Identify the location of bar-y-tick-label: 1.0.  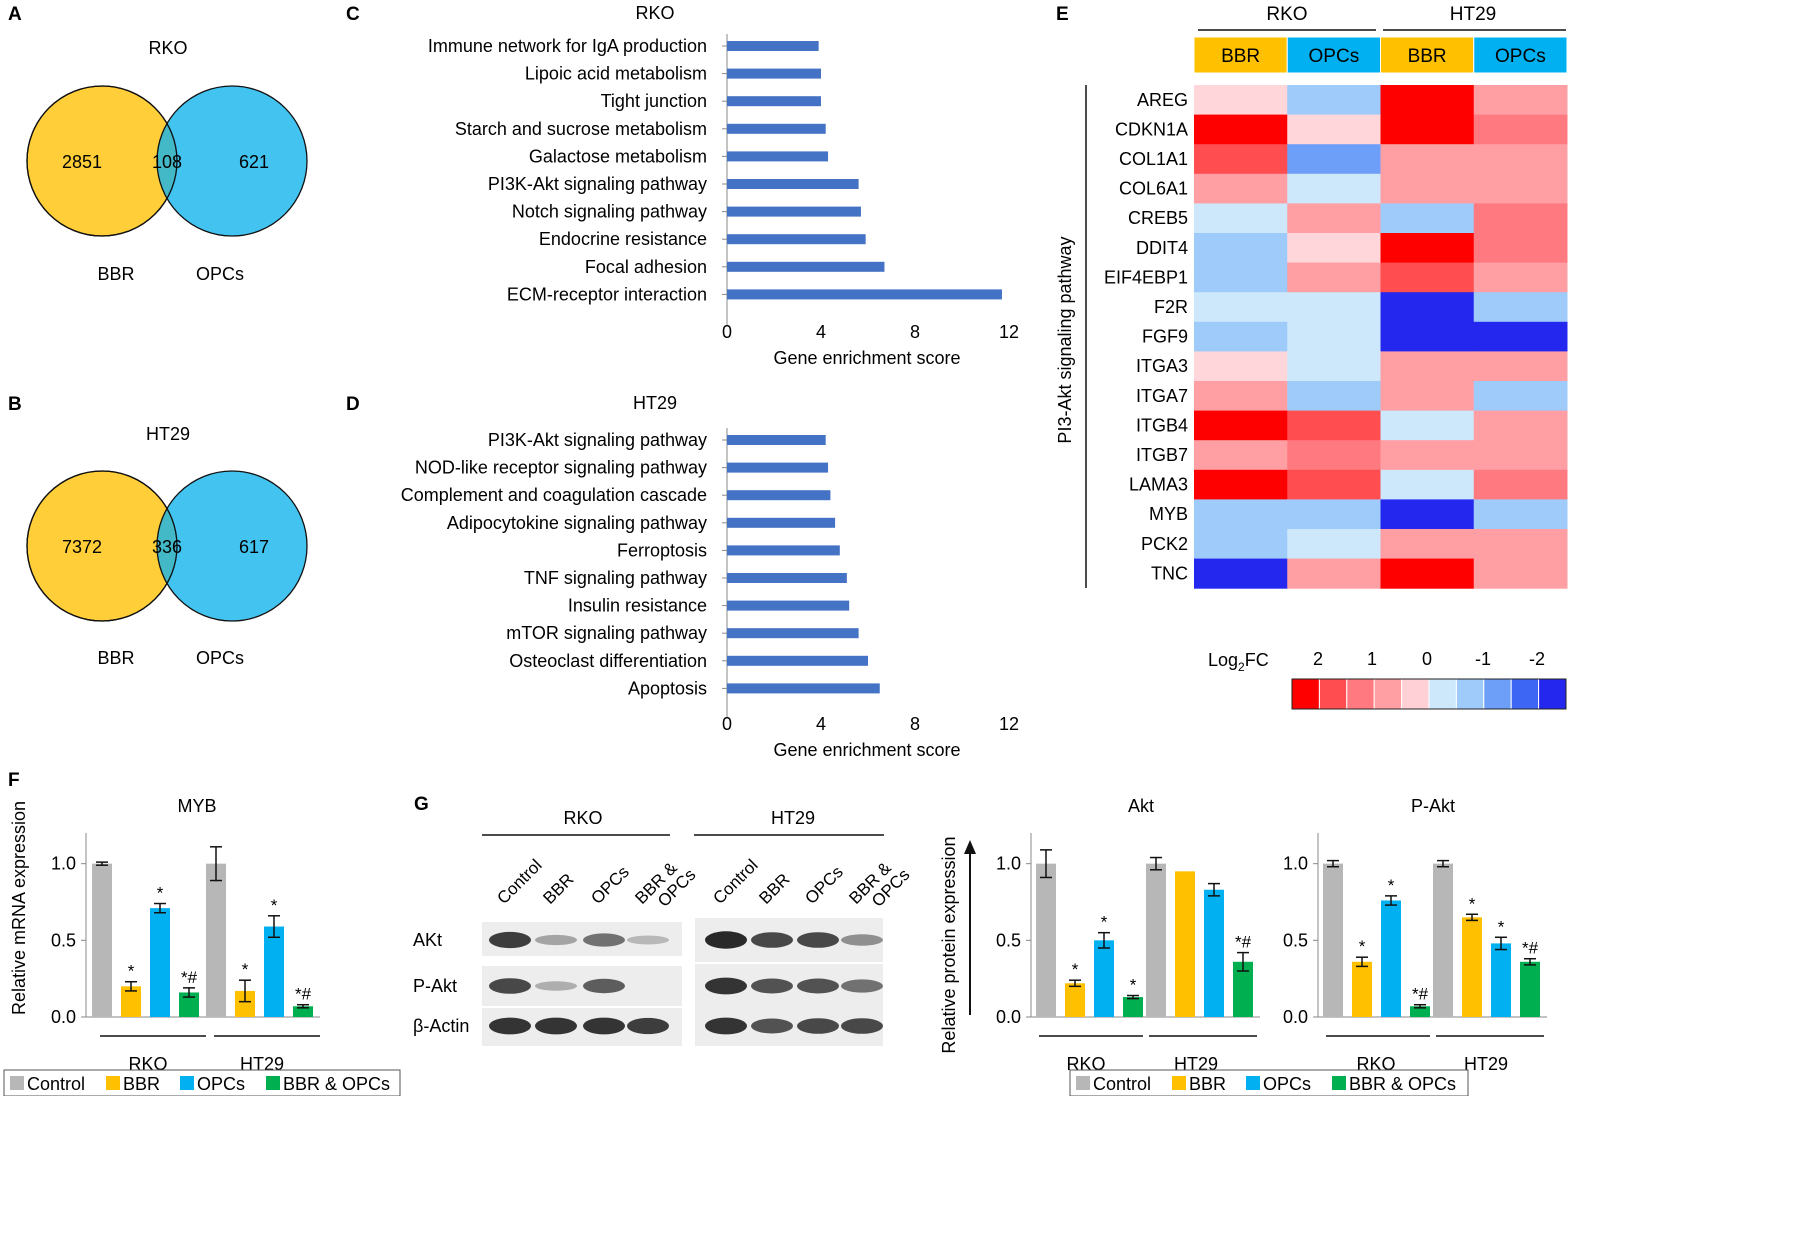
(63, 864).